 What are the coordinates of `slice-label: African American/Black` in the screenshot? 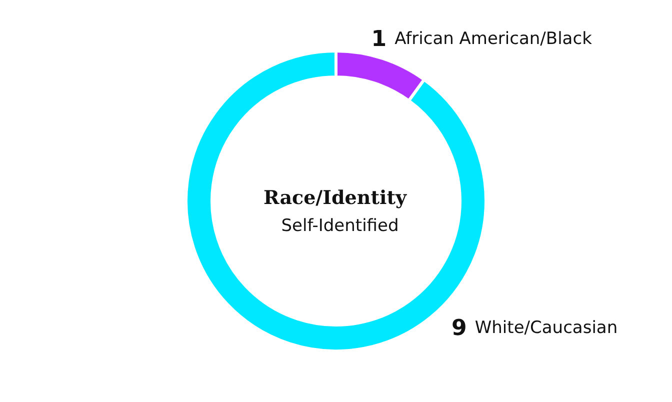 It's located at (493, 38).